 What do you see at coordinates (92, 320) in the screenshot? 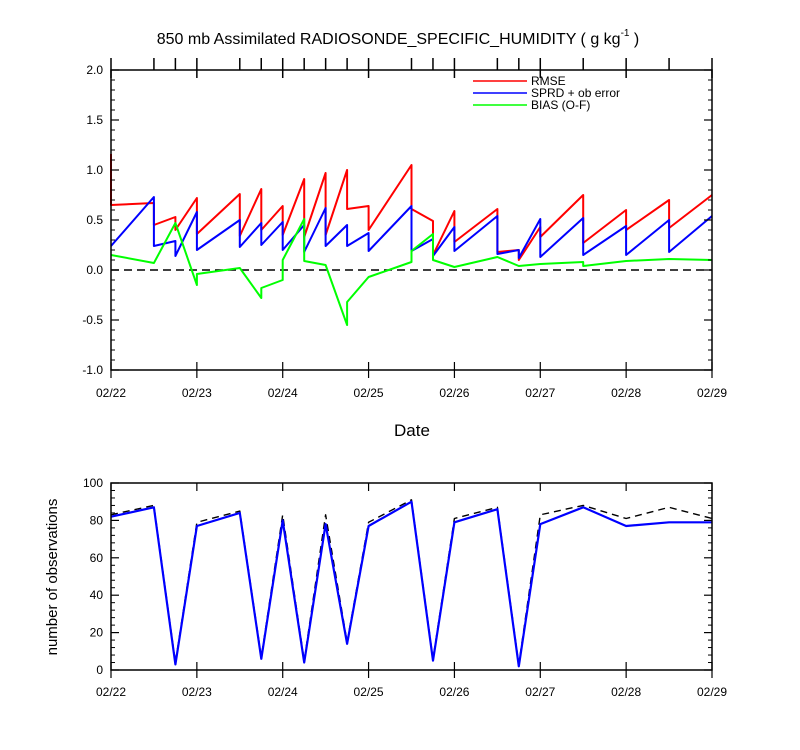
I see `y-tick-label: -0.5` at bounding box center [92, 320].